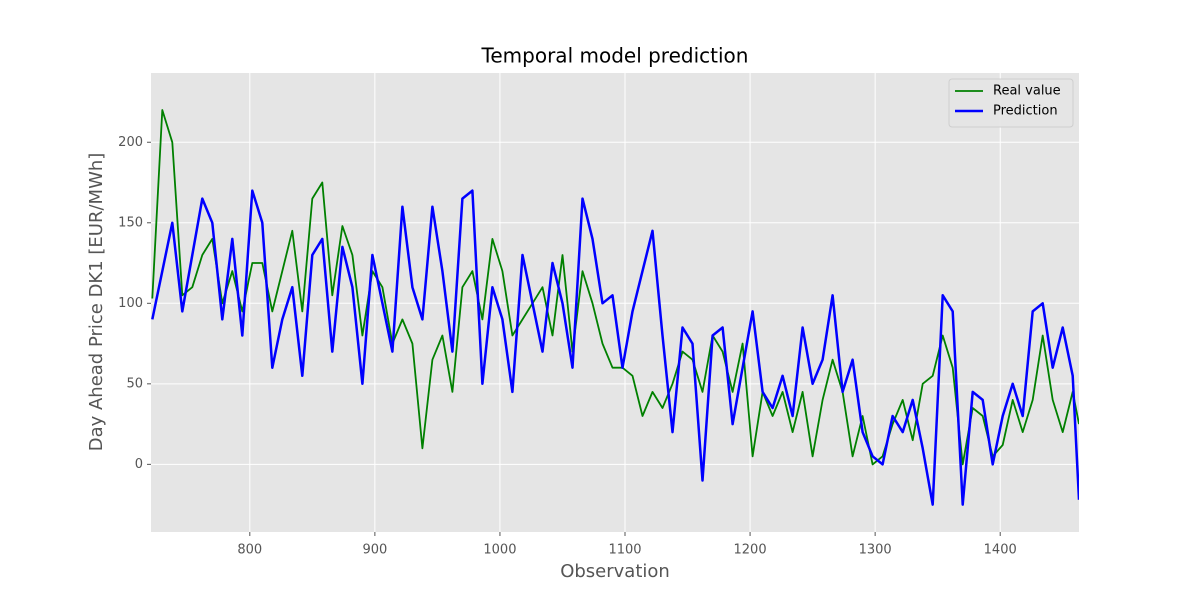 This screenshot has height=604, width=1200. What do you see at coordinates (615, 56) in the screenshot?
I see `chart-title: Temporal model prediction` at bounding box center [615, 56].